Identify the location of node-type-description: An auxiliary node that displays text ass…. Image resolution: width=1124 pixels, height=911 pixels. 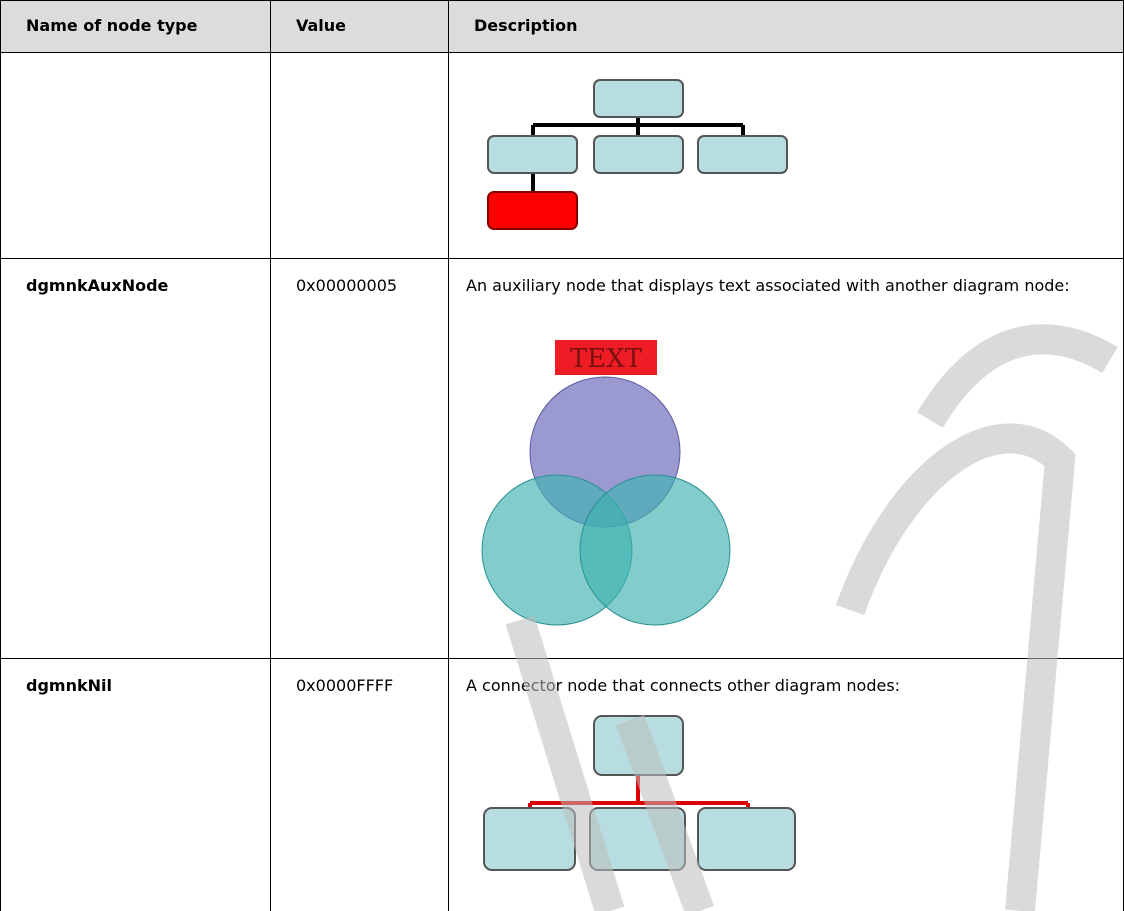
(768, 285).